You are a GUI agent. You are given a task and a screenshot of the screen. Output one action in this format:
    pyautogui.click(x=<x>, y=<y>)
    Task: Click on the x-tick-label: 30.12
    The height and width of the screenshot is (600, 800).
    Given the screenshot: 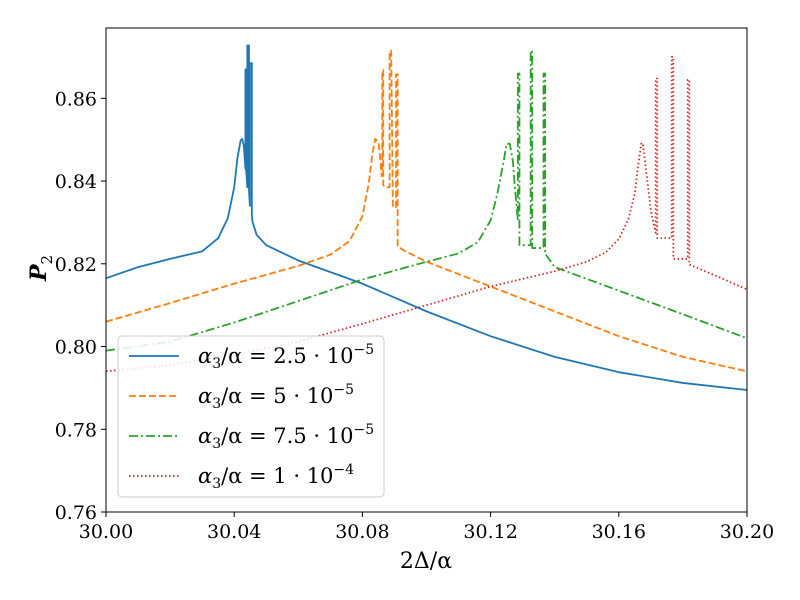 What is the action you would take?
    pyautogui.click(x=490, y=532)
    